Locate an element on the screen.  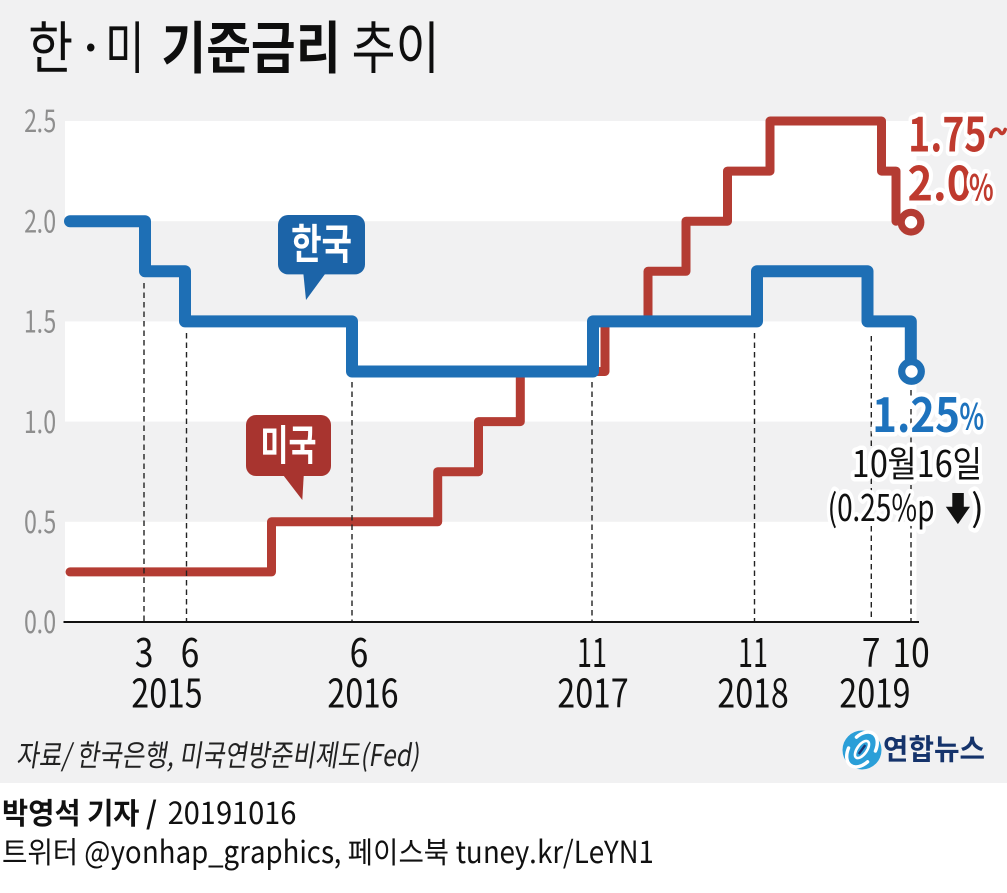
svg-text: 2018 is located at coordinates (753, 692).